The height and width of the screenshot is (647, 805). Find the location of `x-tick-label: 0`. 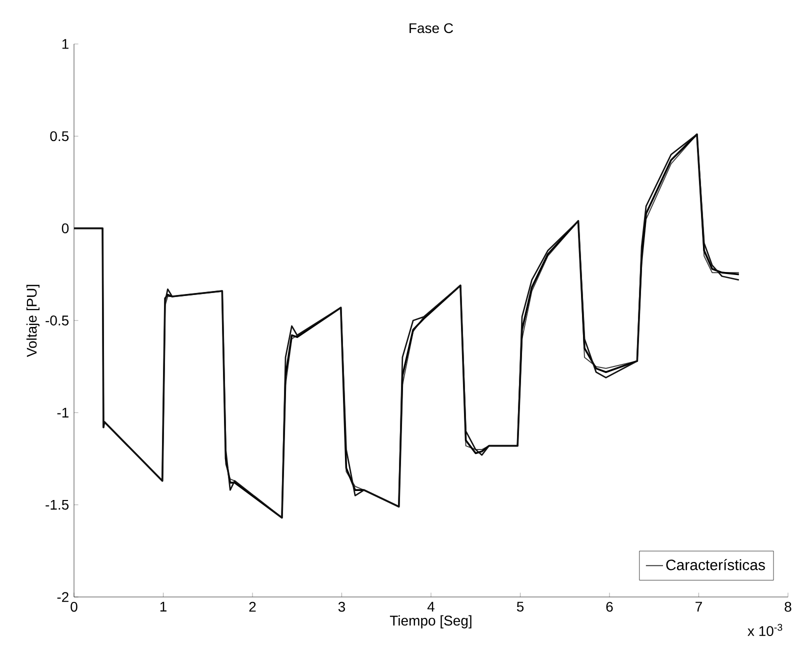

x-tick-label: 0 is located at coordinates (74, 607).